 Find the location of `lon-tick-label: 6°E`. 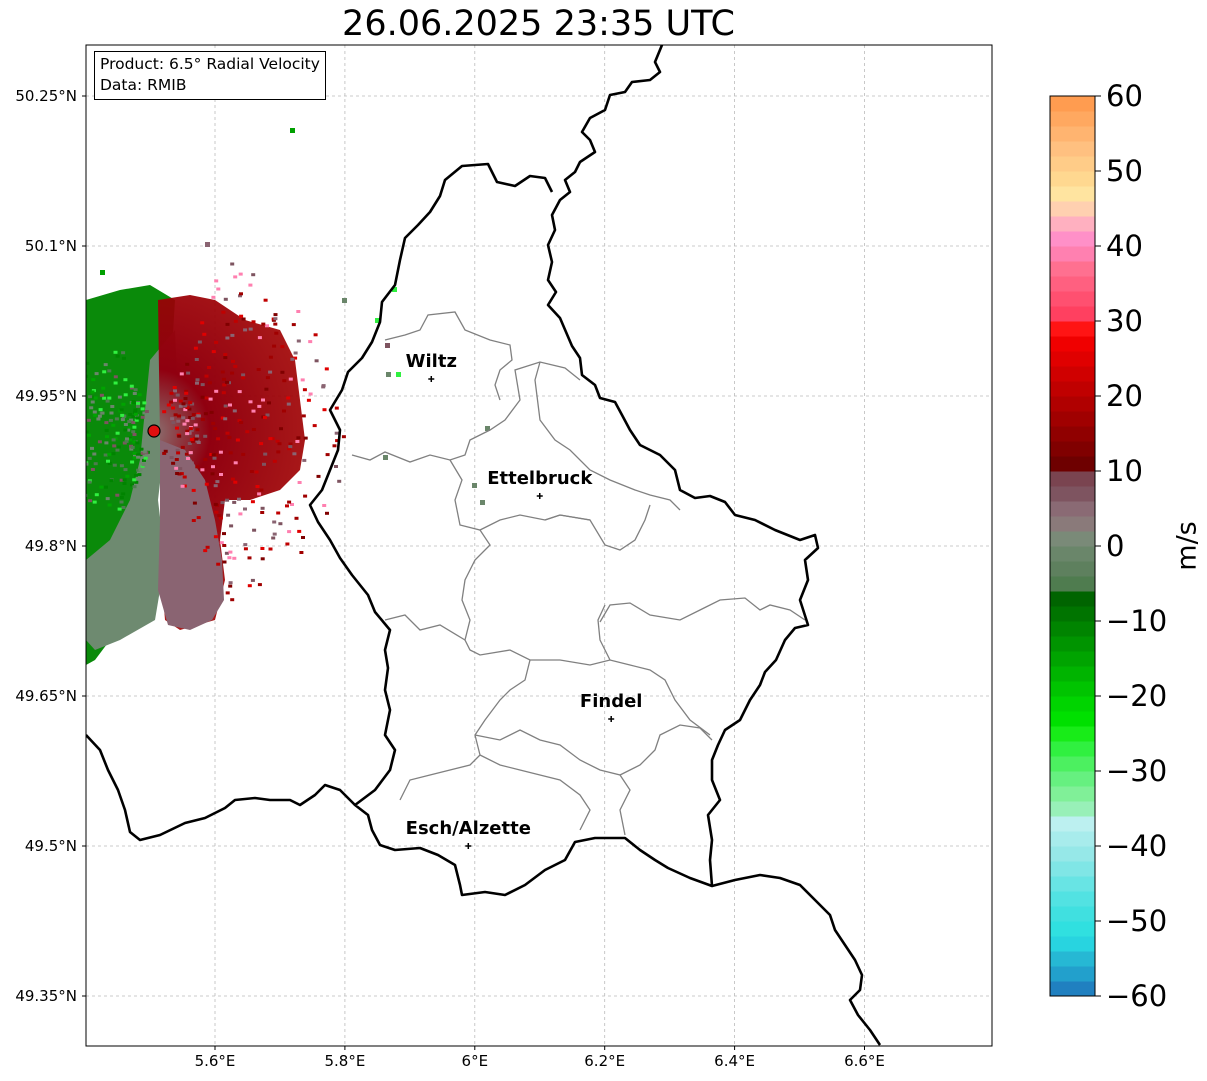

lon-tick-label: 6°E is located at coordinates (475, 1061).